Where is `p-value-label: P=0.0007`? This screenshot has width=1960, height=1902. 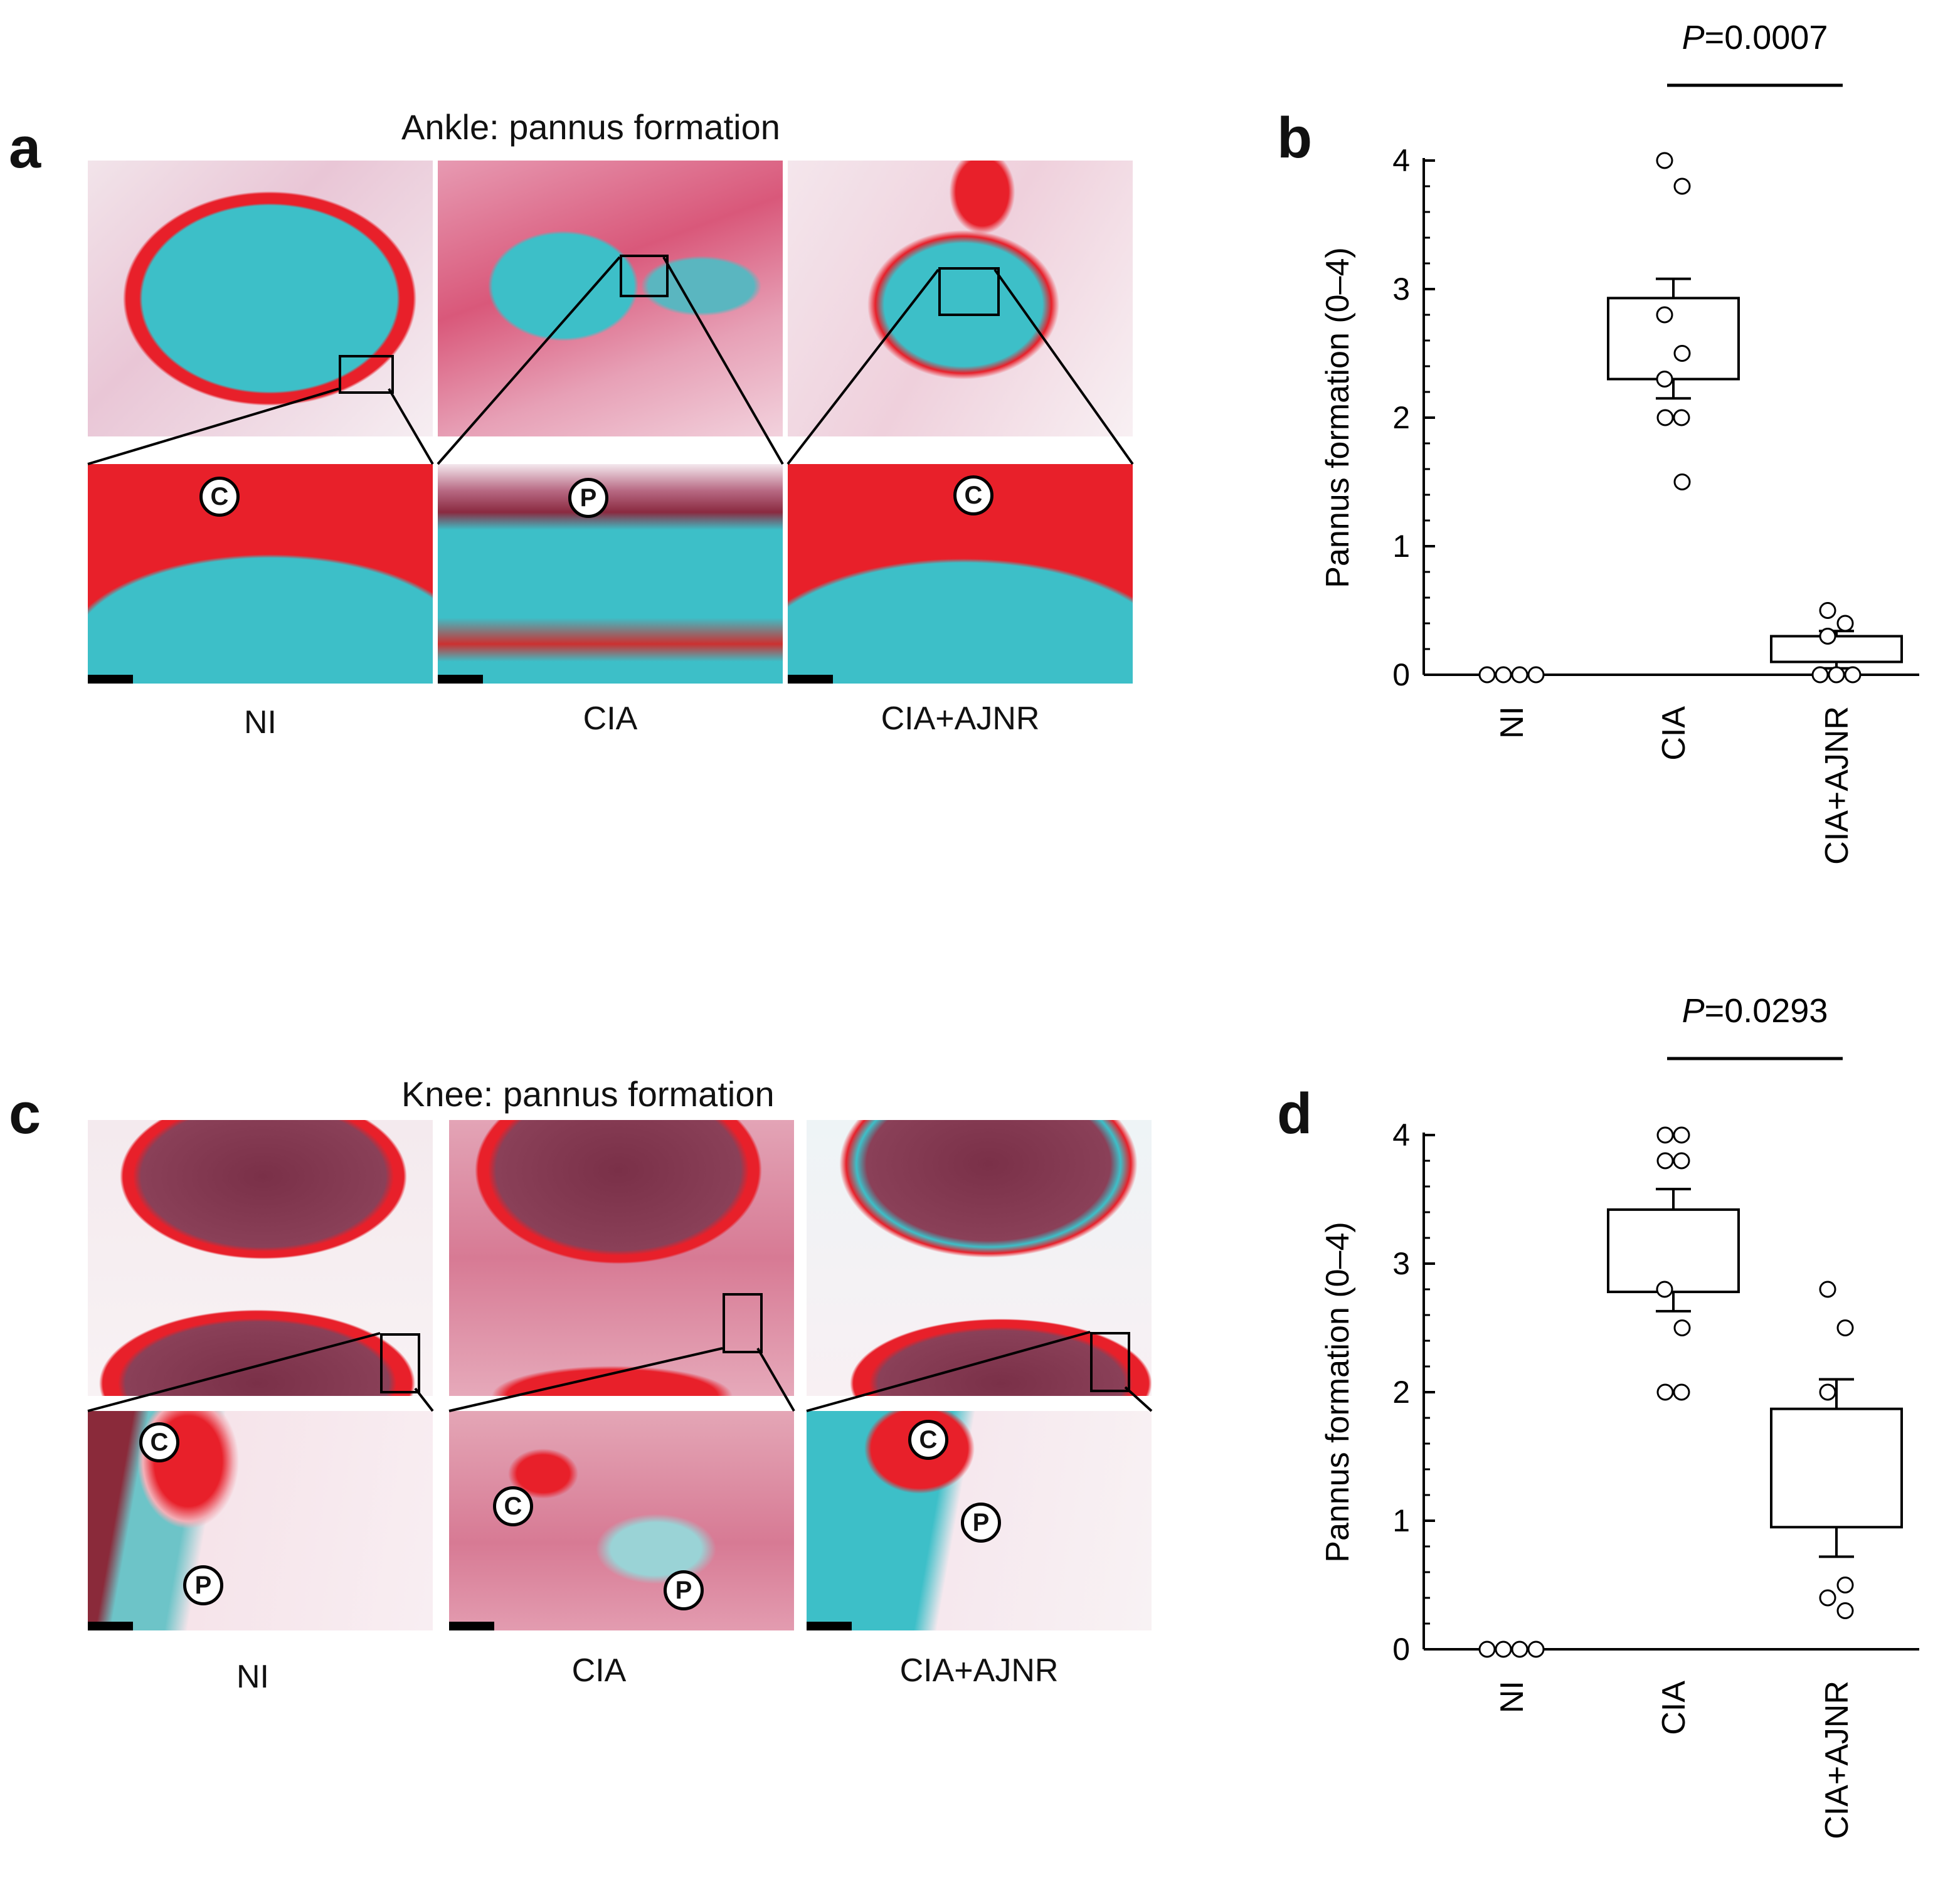
p-value-label: P=0.0007 is located at coordinates (1755, 37).